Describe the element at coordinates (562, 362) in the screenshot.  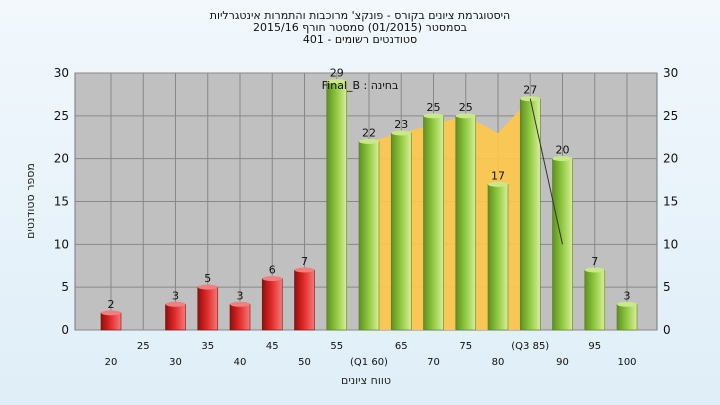
I see `x-tick-lower: 90` at that location.